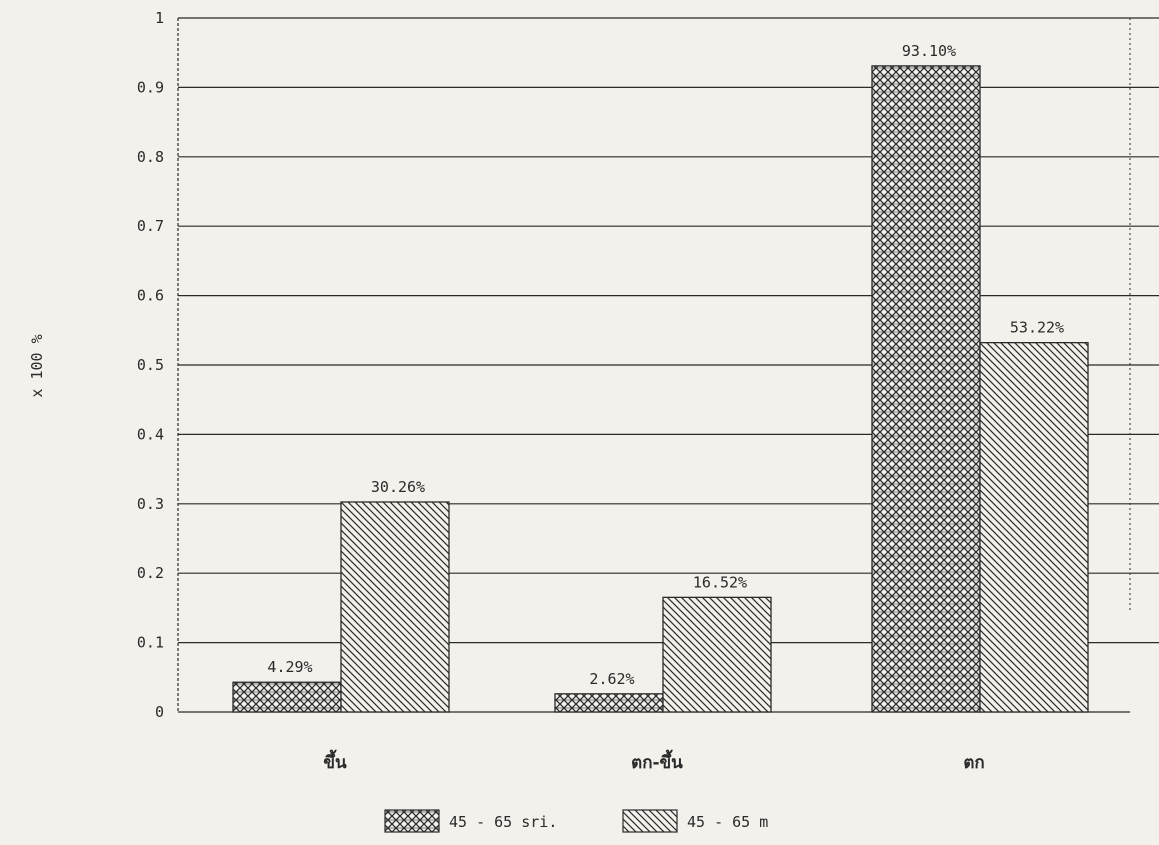 The height and width of the screenshot is (845, 1159). What do you see at coordinates (1037, 328) in the screenshot?
I see `data-label: 53.22%` at bounding box center [1037, 328].